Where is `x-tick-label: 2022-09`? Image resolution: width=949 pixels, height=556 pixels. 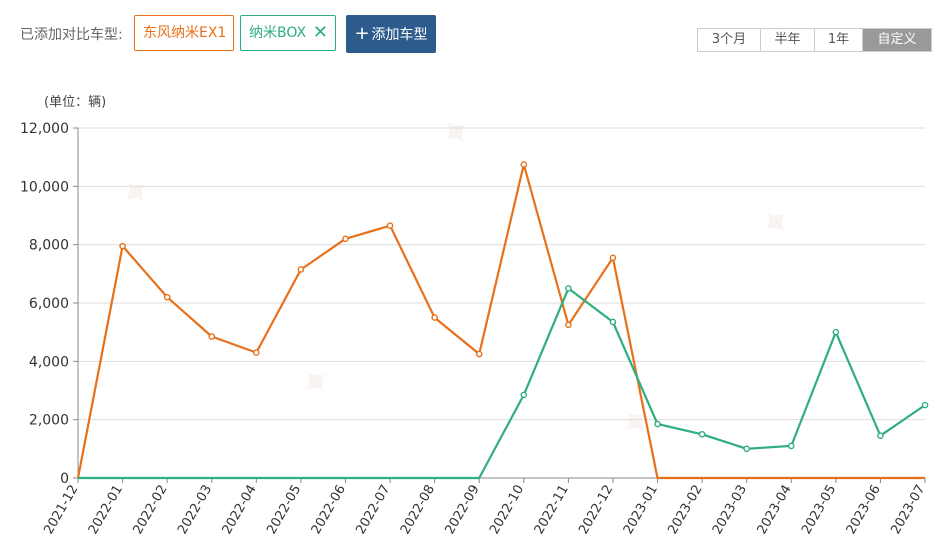 x-tick-label: 2022-09 is located at coordinates (463, 510).